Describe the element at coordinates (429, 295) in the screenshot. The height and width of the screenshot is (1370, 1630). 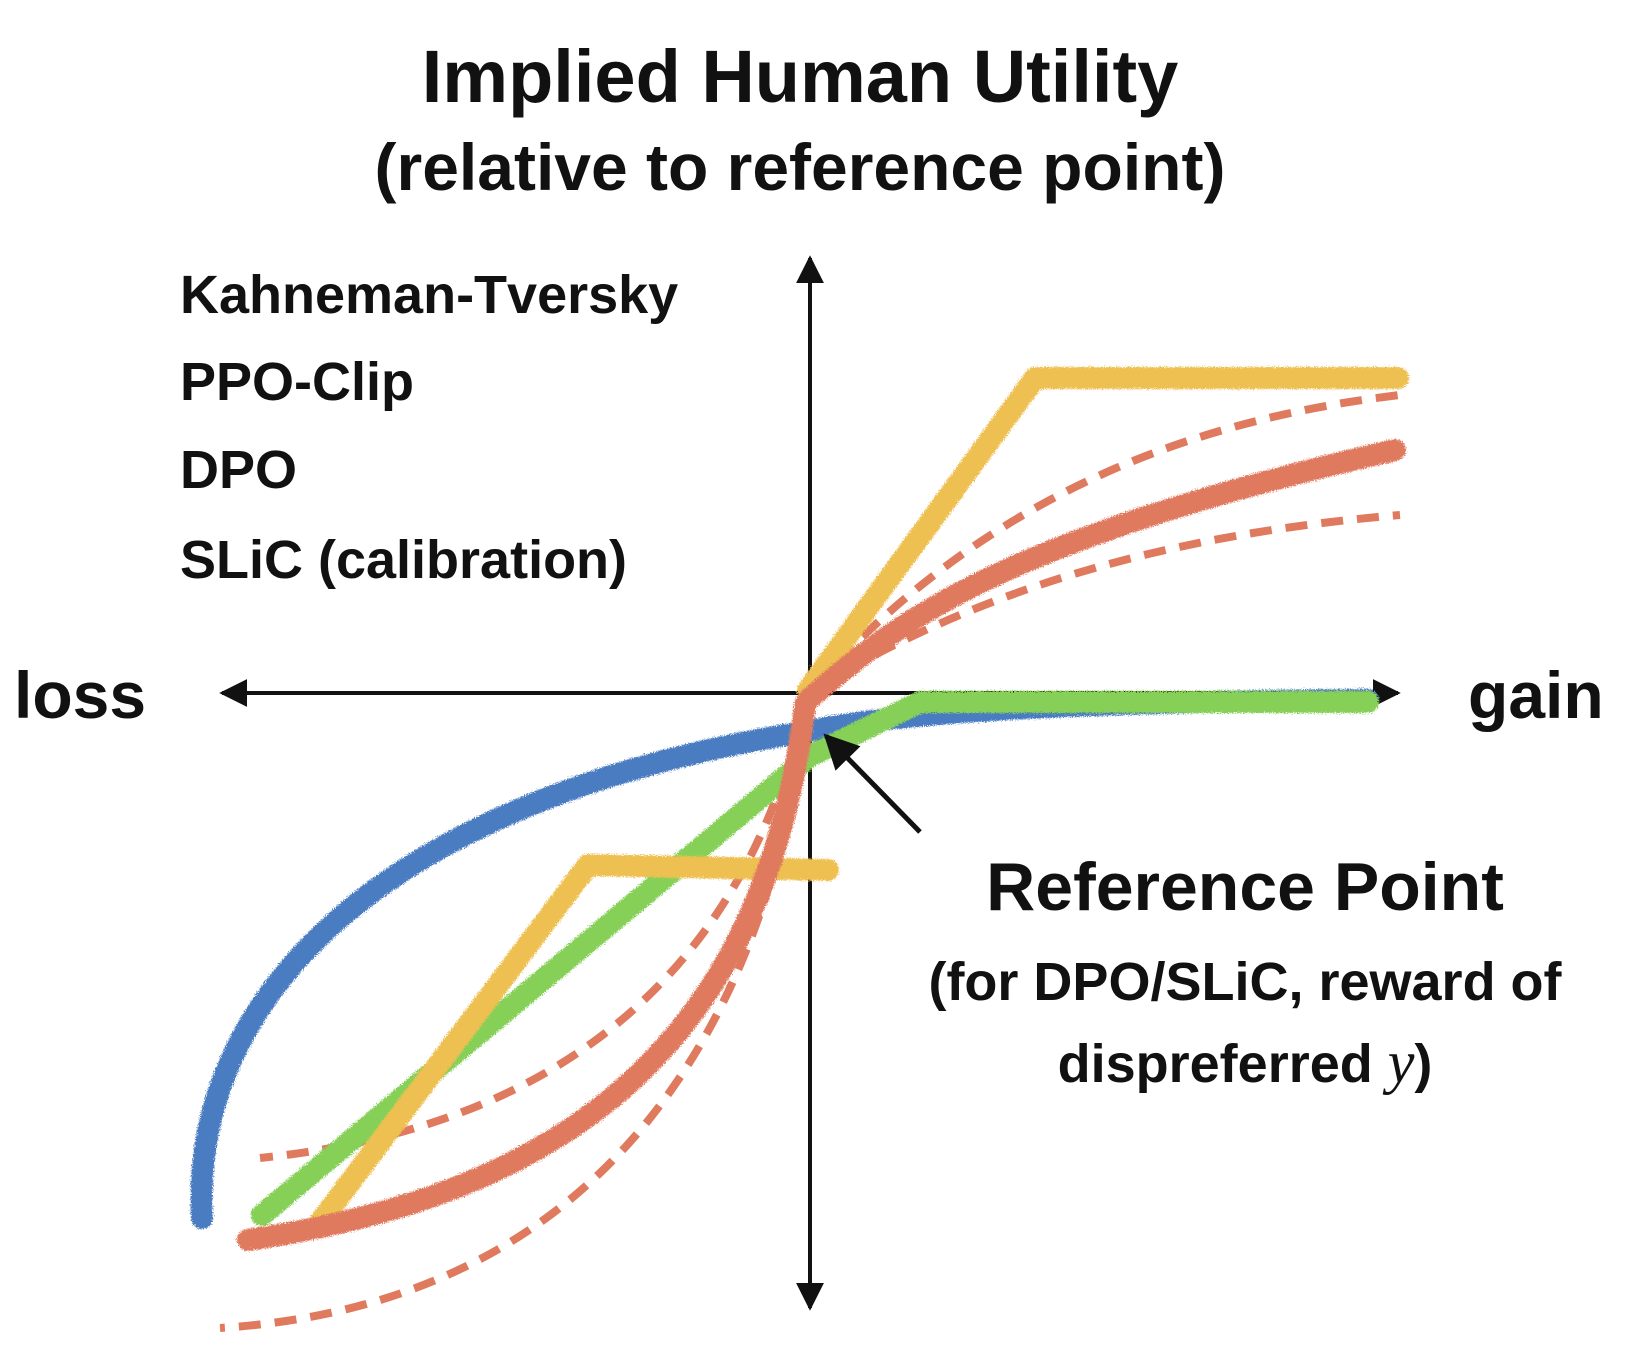
I see `legend-label-kahneman-tversky: Kahneman-Tversky` at that location.